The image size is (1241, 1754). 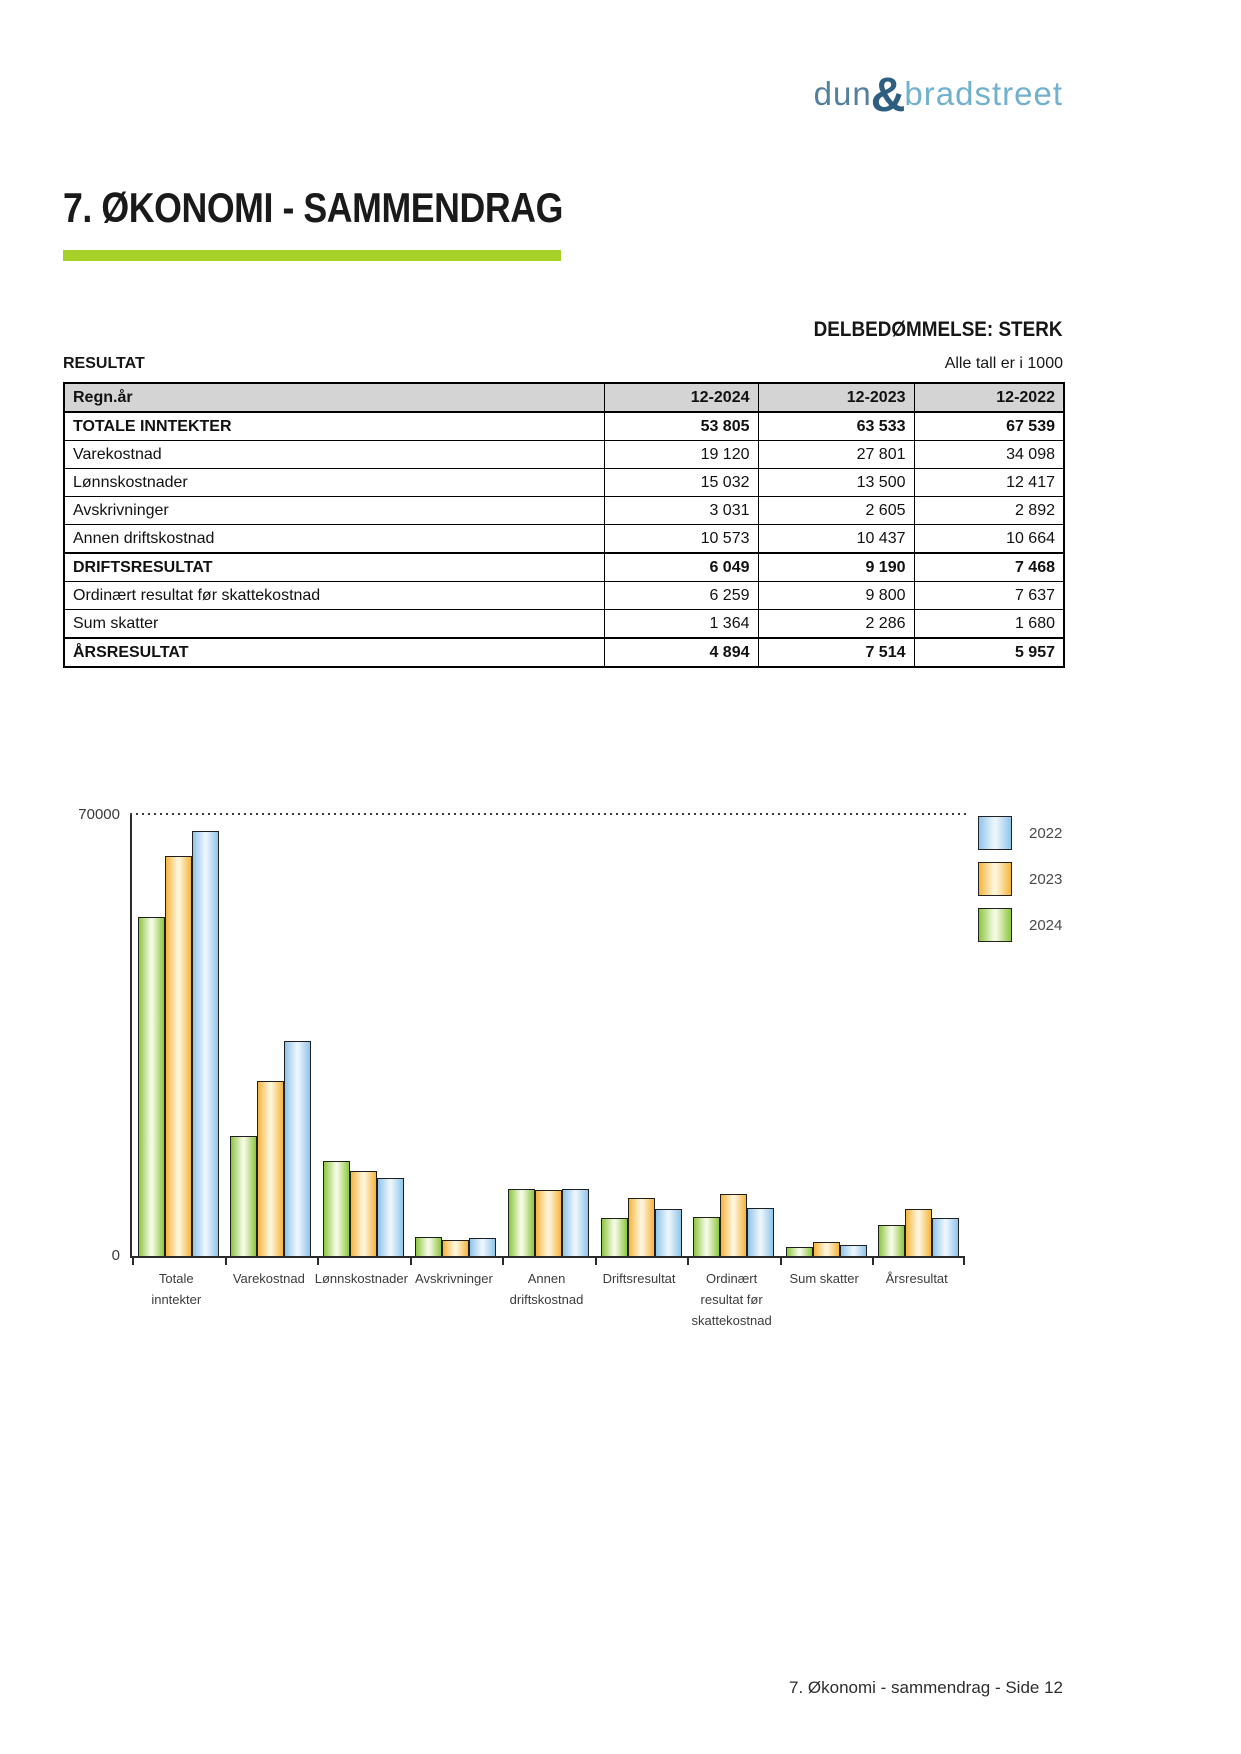 I want to click on row-label: Sum skatter, so click(x=334, y=624).